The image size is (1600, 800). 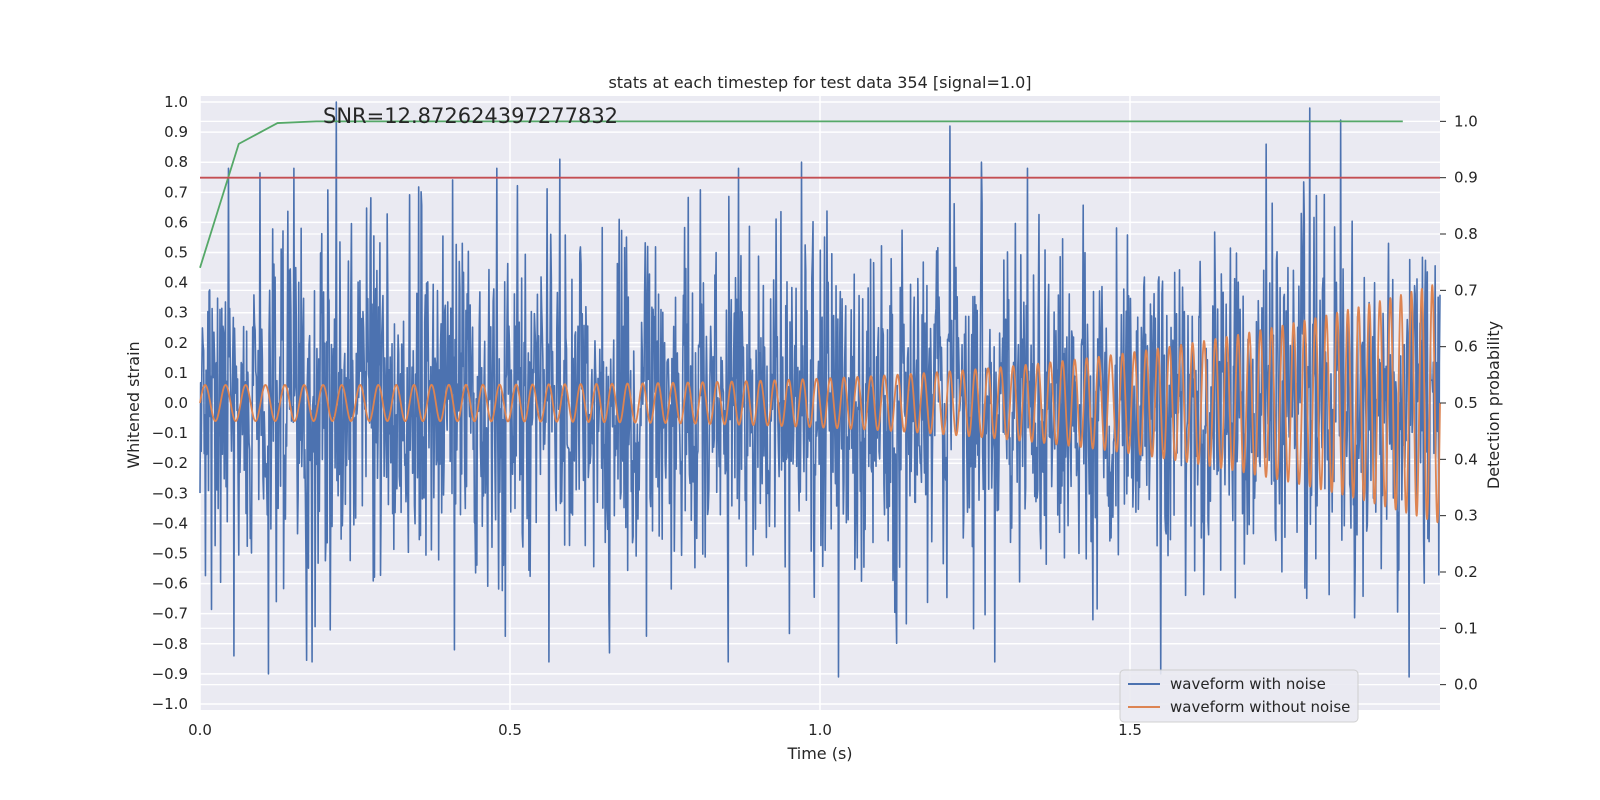 I want to click on y2-tick-label: 0.2, so click(x=1466, y=572).